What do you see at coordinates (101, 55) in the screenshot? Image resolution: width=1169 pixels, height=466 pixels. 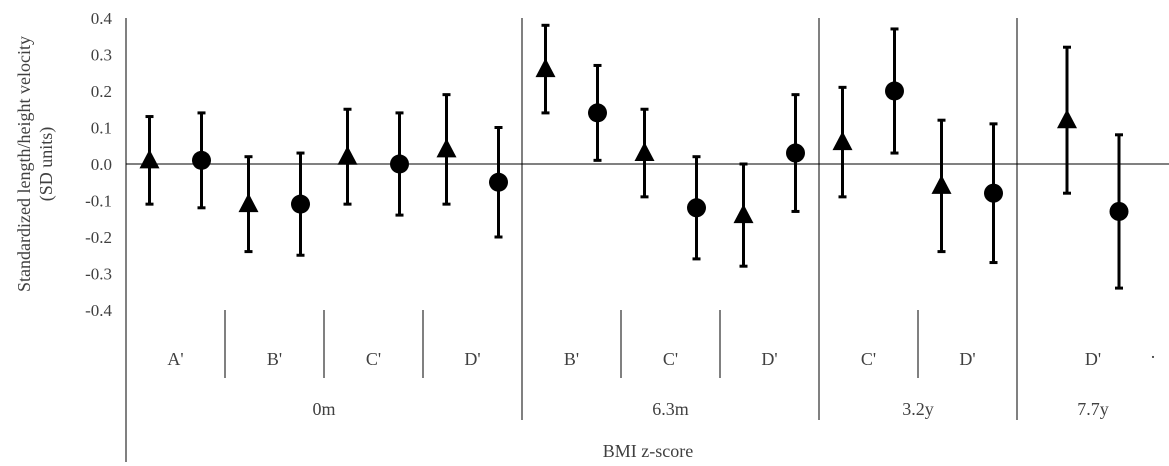 I see `y-tick-label: 0.3` at bounding box center [101, 55].